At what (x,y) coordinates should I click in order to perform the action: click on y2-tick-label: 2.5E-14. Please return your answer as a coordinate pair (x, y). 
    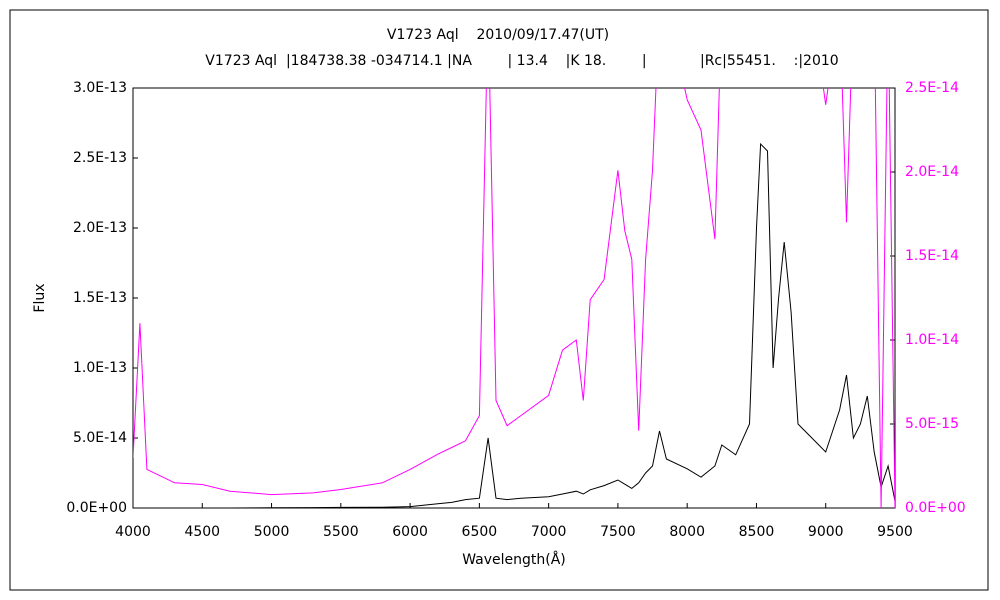
    Looking at the image, I should click on (932, 88).